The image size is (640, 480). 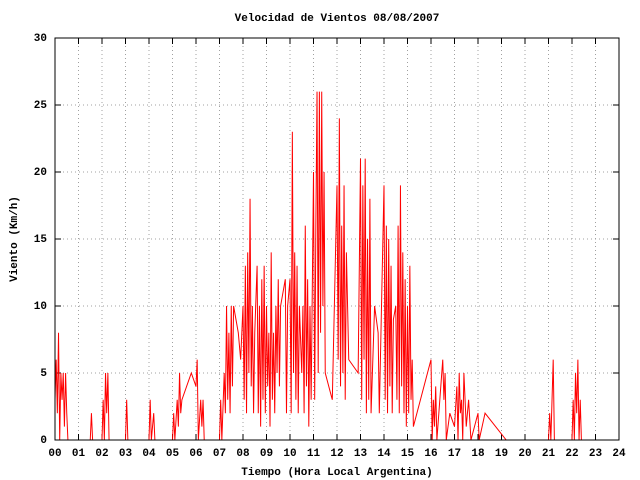 What do you see at coordinates (501, 454) in the screenshot?
I see `x-tick-label: 19` at bounding box center [501, 454].